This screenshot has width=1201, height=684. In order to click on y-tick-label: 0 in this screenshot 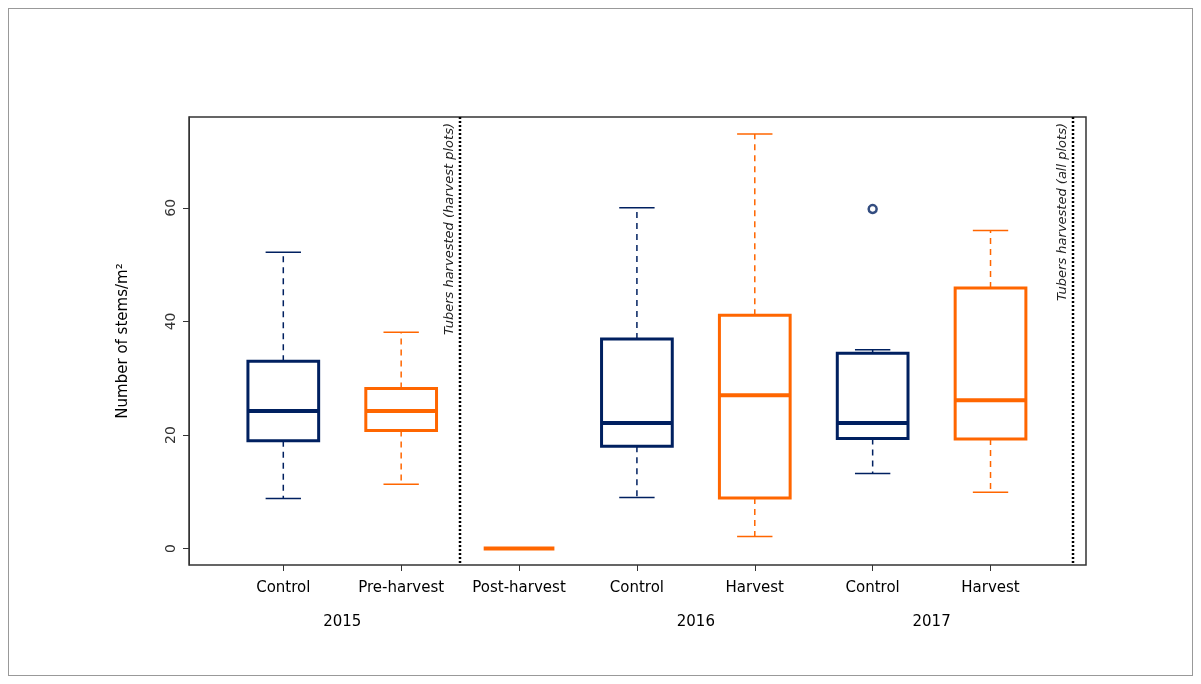, I will do `click(170, 548)`.